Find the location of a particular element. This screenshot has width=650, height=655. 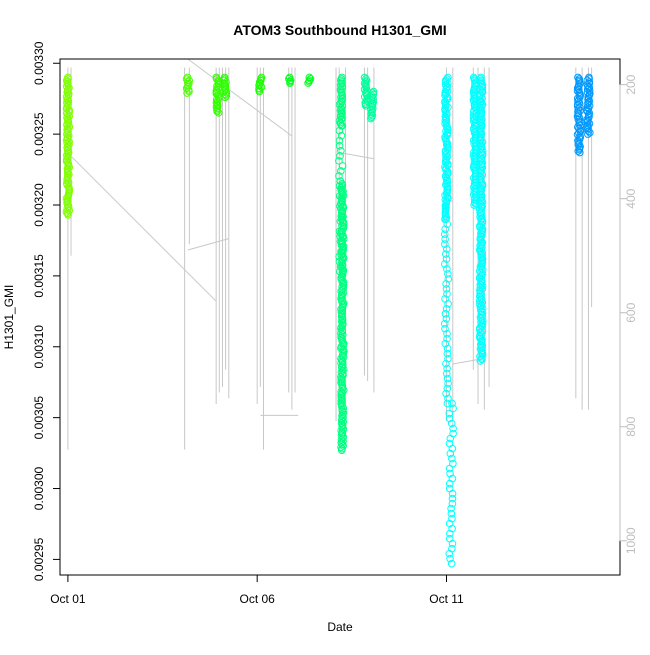

y2-tick-label: 600 is located at coordinates (631, 312).